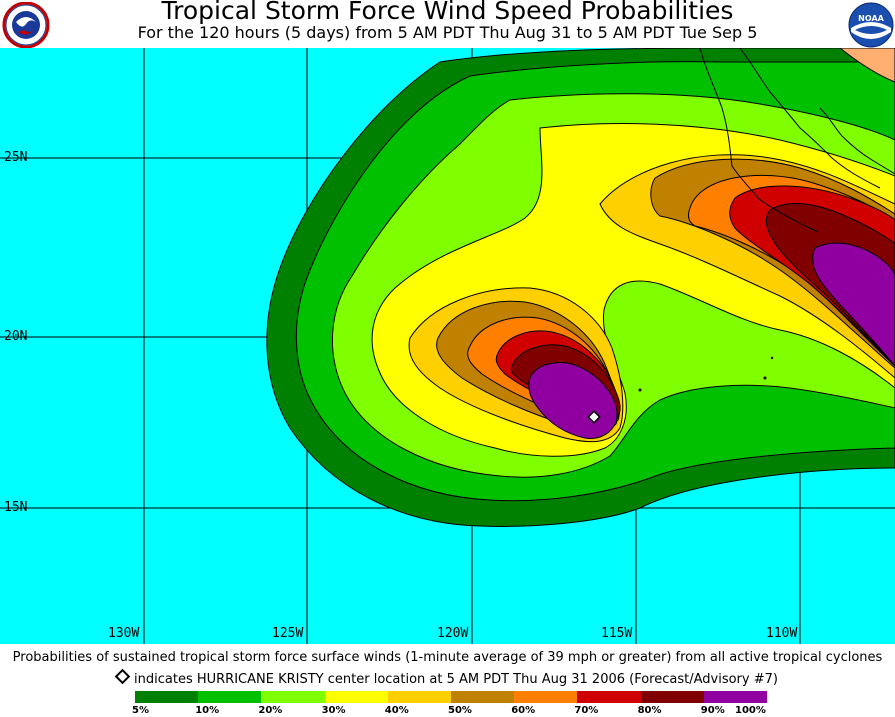 The width and height of the screenshot is (895, 717). Describe the element at coordinates (333, 710) in the screenshot. I see `legend-label: 30%` at that location.